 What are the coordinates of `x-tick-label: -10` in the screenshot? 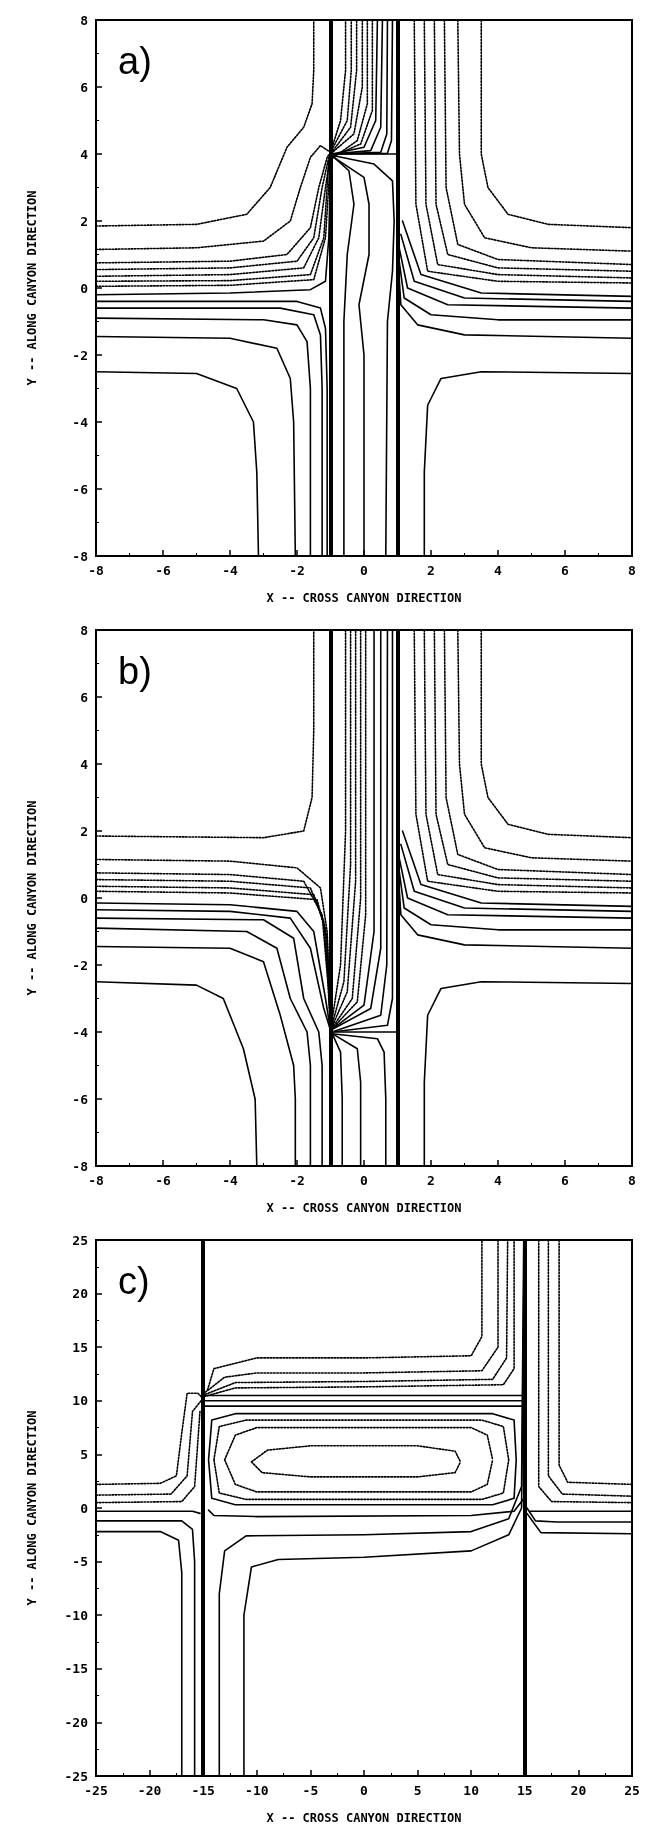 It's located at (257, 1790).